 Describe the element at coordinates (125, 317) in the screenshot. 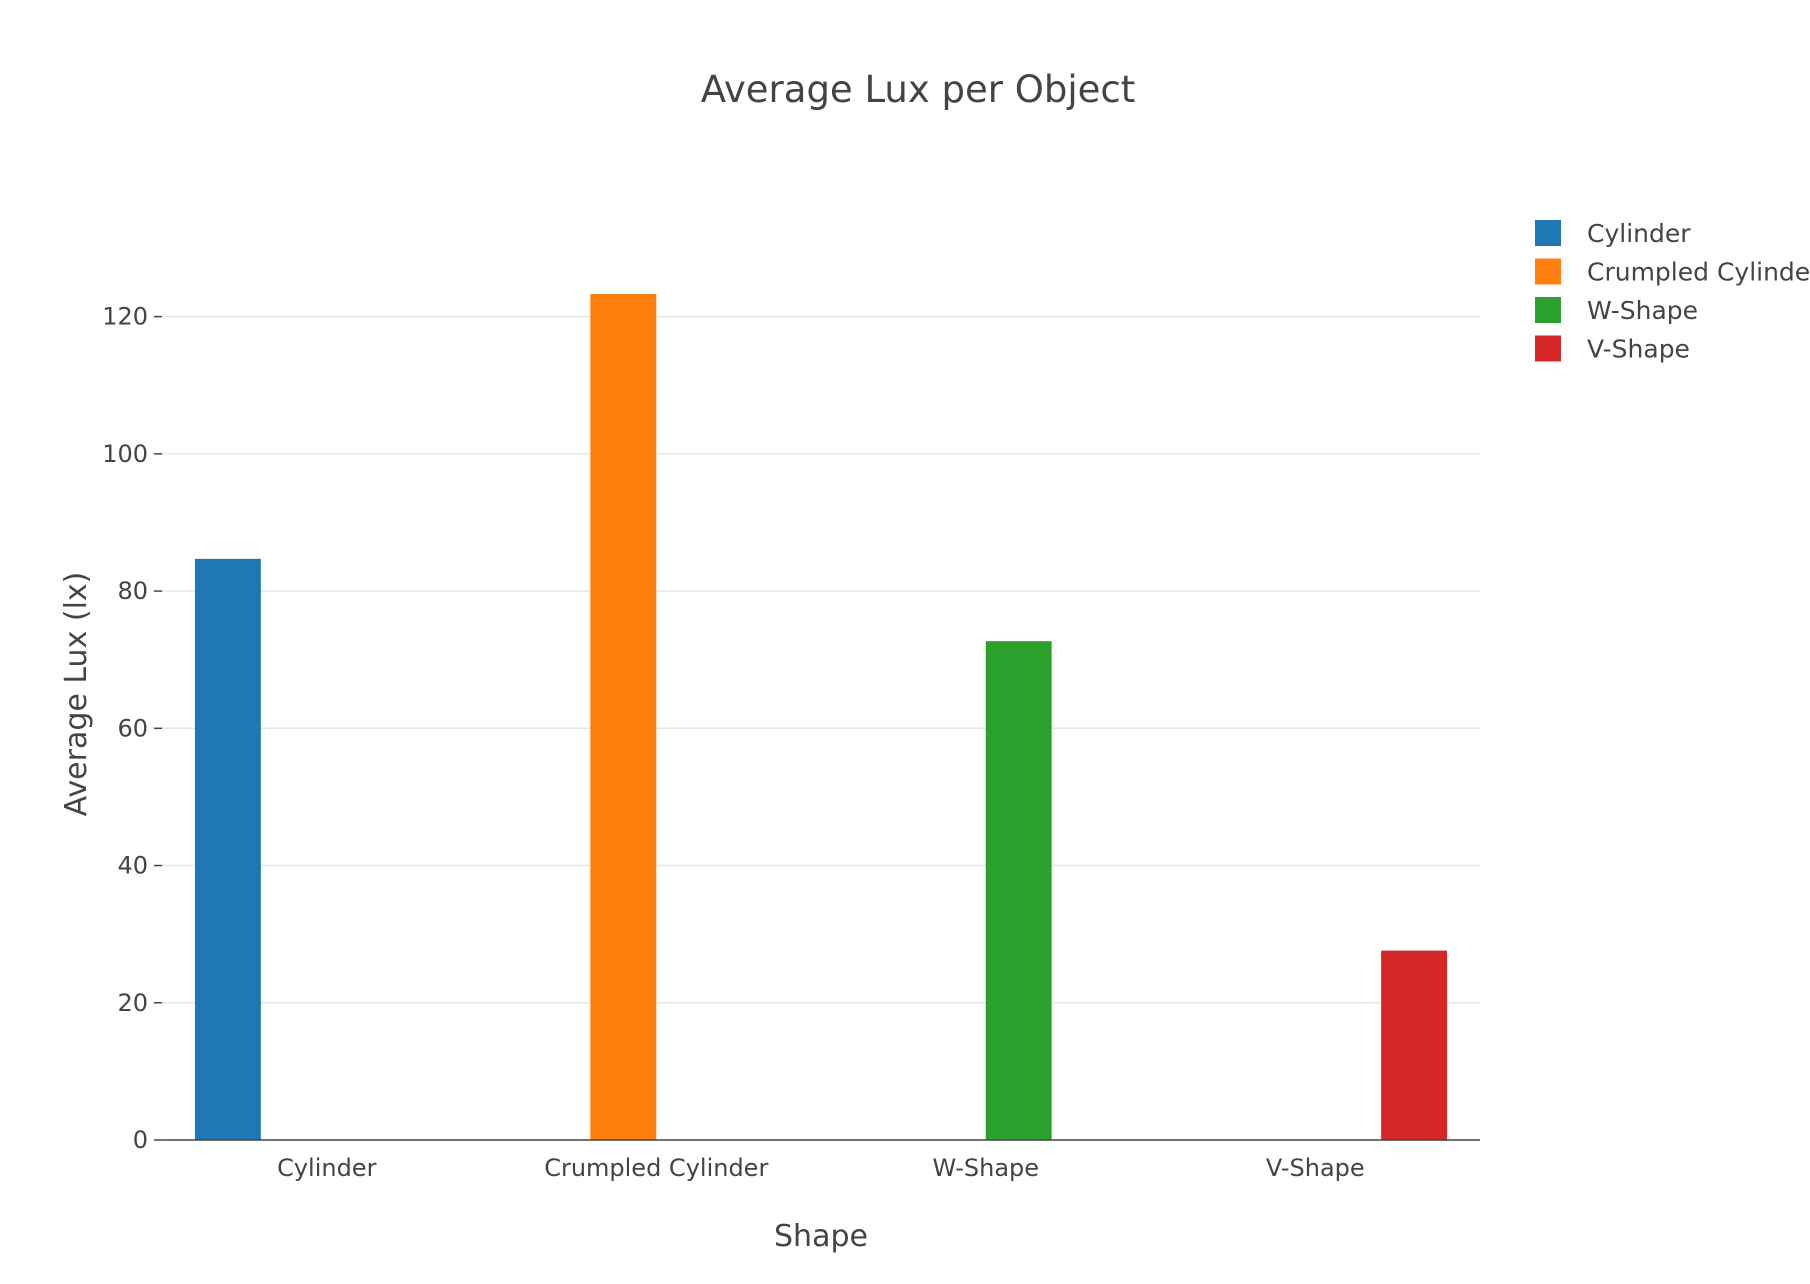

I see `y-tick-label: 120` at that location.